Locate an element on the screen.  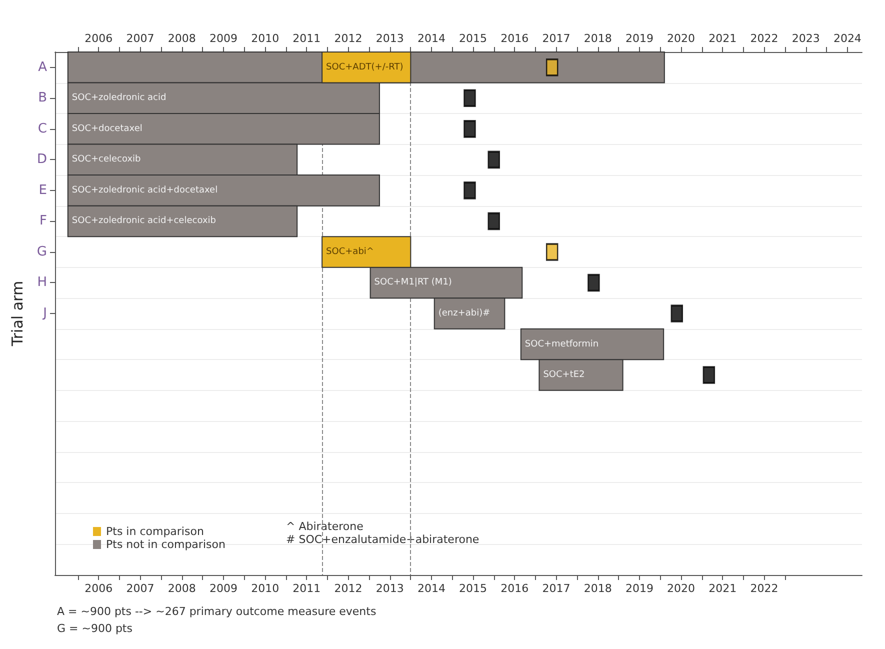
y-axis-title: Trial arm is located at coordinates (17, 314).